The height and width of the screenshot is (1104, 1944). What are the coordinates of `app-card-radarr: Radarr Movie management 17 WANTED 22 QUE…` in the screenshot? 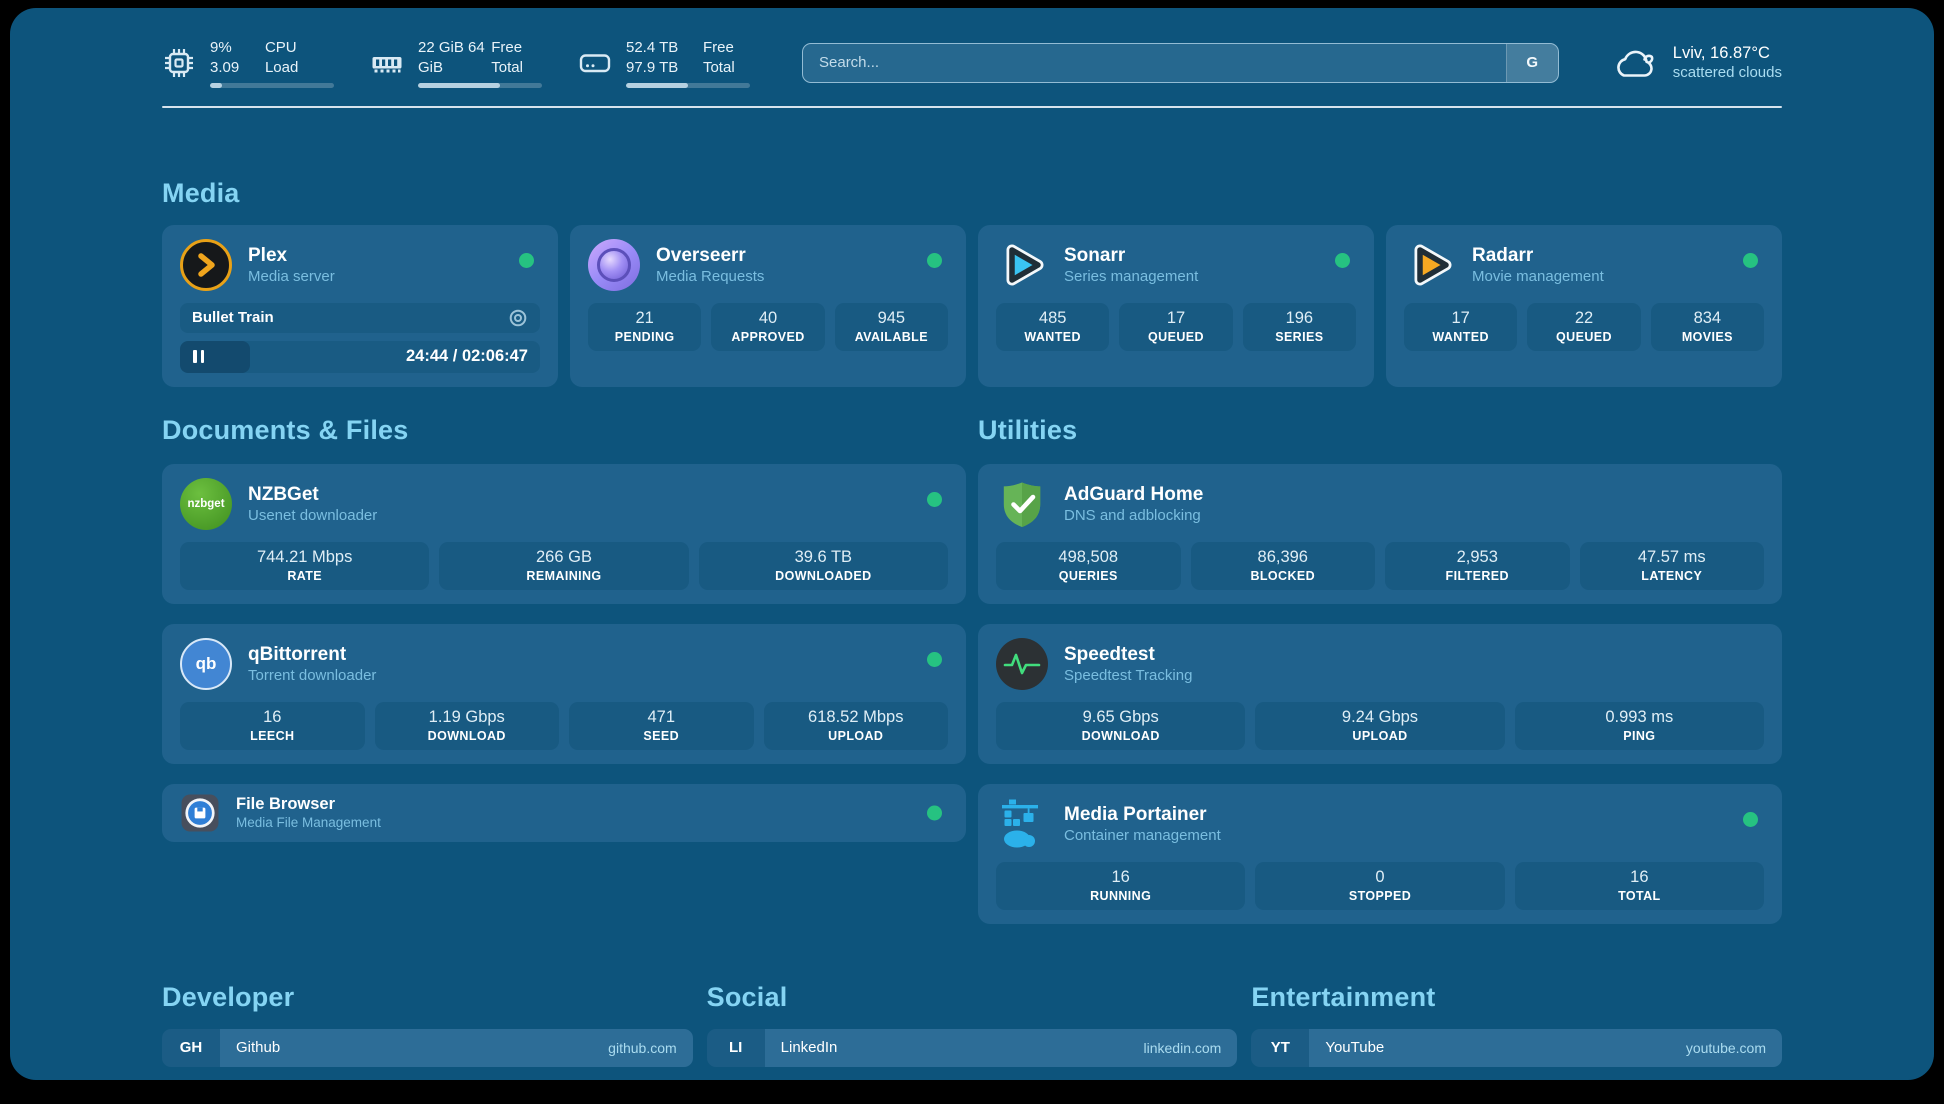 It's located at (1584, 305).